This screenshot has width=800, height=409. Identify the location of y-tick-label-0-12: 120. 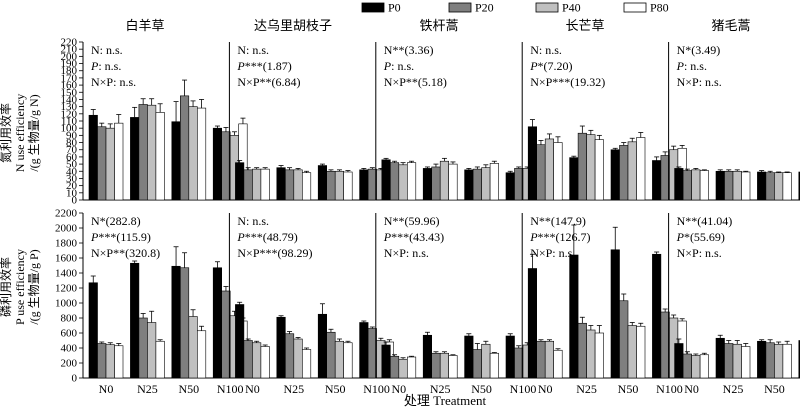
(69, 114).